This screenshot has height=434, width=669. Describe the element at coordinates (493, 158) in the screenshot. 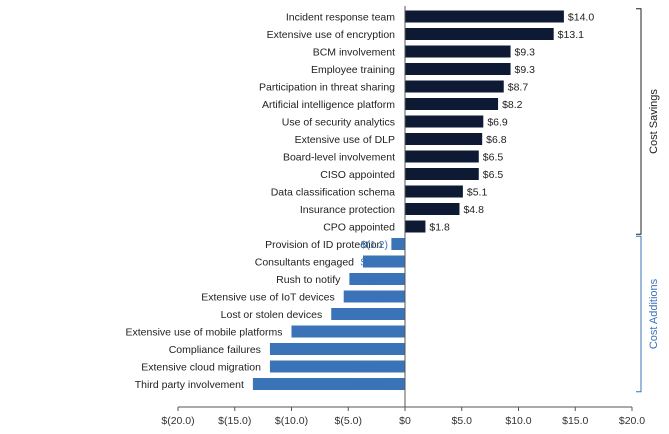

I see `value-label-board-level-involvement: $6.5` at that location.